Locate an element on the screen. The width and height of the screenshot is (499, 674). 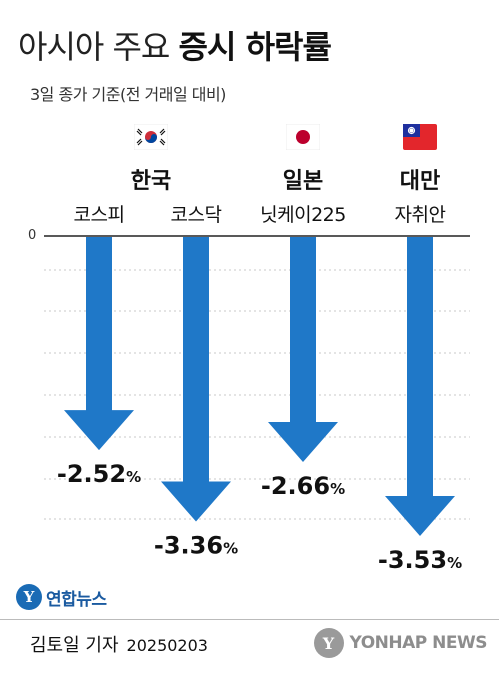
data-label-value: -3.36 is located at coordinates (188, 546).